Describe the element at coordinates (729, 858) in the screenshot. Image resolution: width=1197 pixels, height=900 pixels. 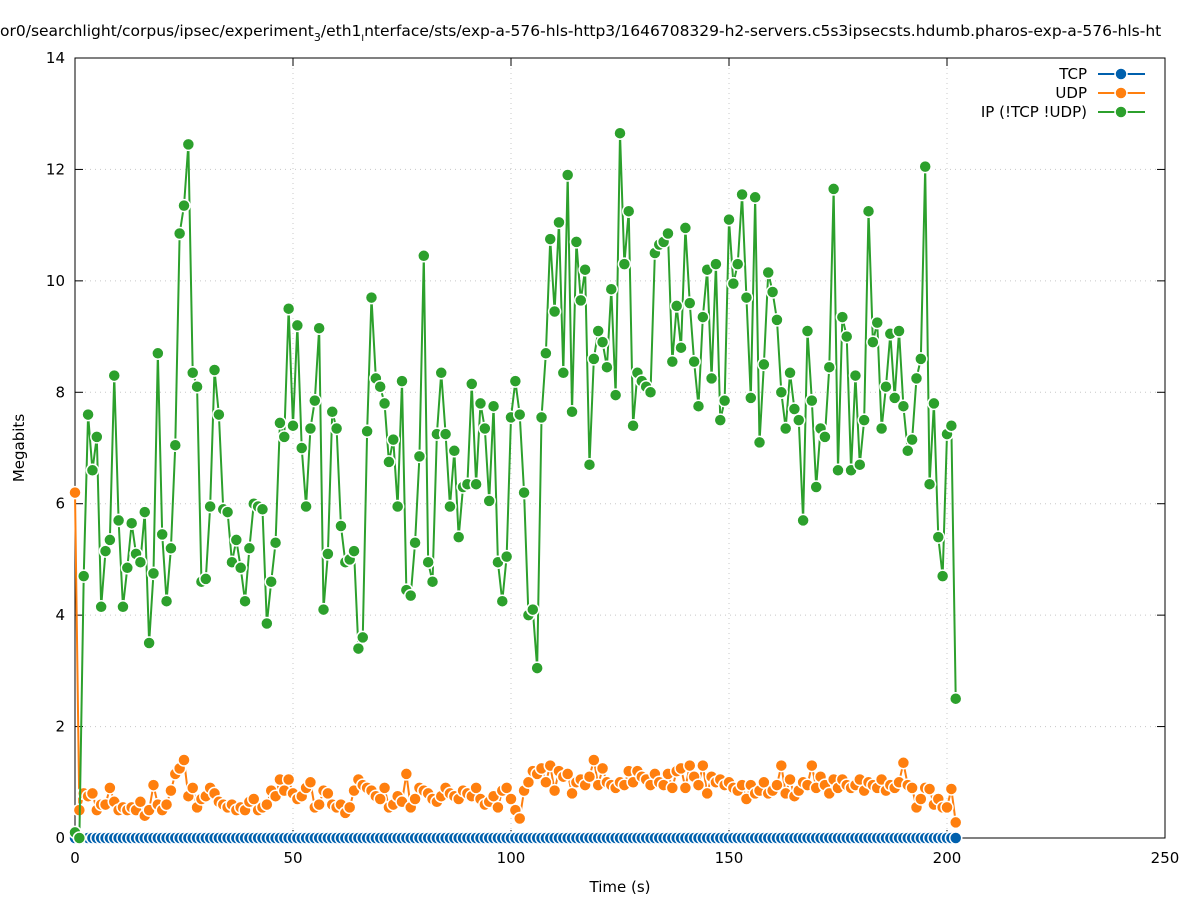
I see `x-tick-label: 150` at that location.